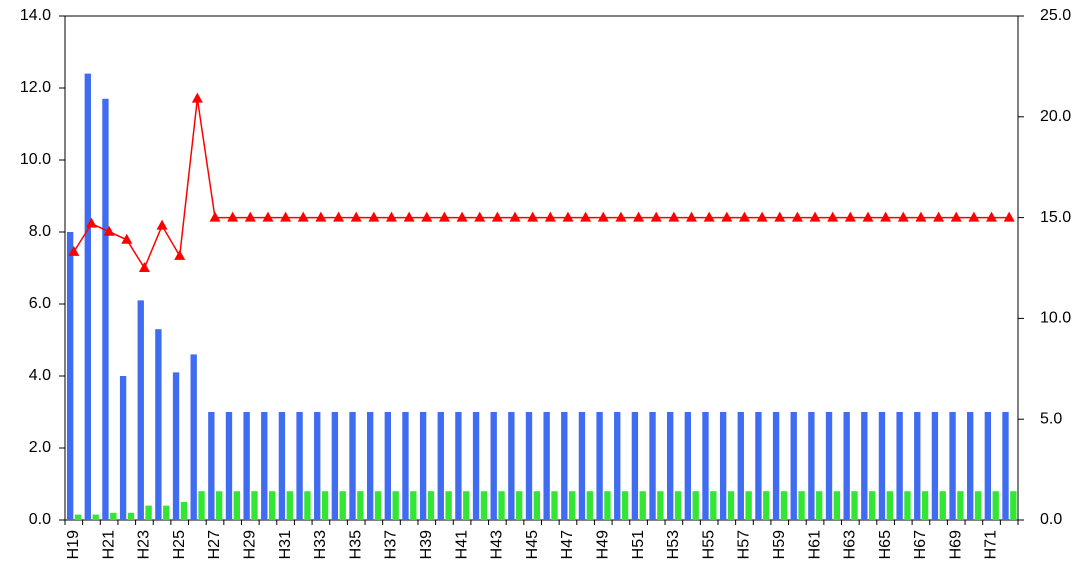 This screenshot has width=1084, height=577. What do you see at coordinates (35, 87) in the screenshot?
I see `y-tick-label: 12.0` at bounding box center [35, 87].